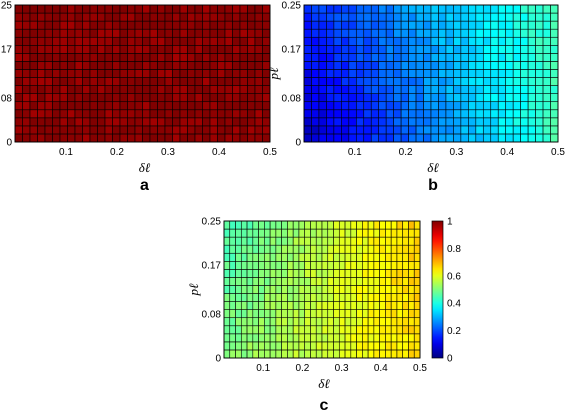 The width and height of the screenshot is (568, 418). I want to click on panel-b-heatmap, so click(431, 73).